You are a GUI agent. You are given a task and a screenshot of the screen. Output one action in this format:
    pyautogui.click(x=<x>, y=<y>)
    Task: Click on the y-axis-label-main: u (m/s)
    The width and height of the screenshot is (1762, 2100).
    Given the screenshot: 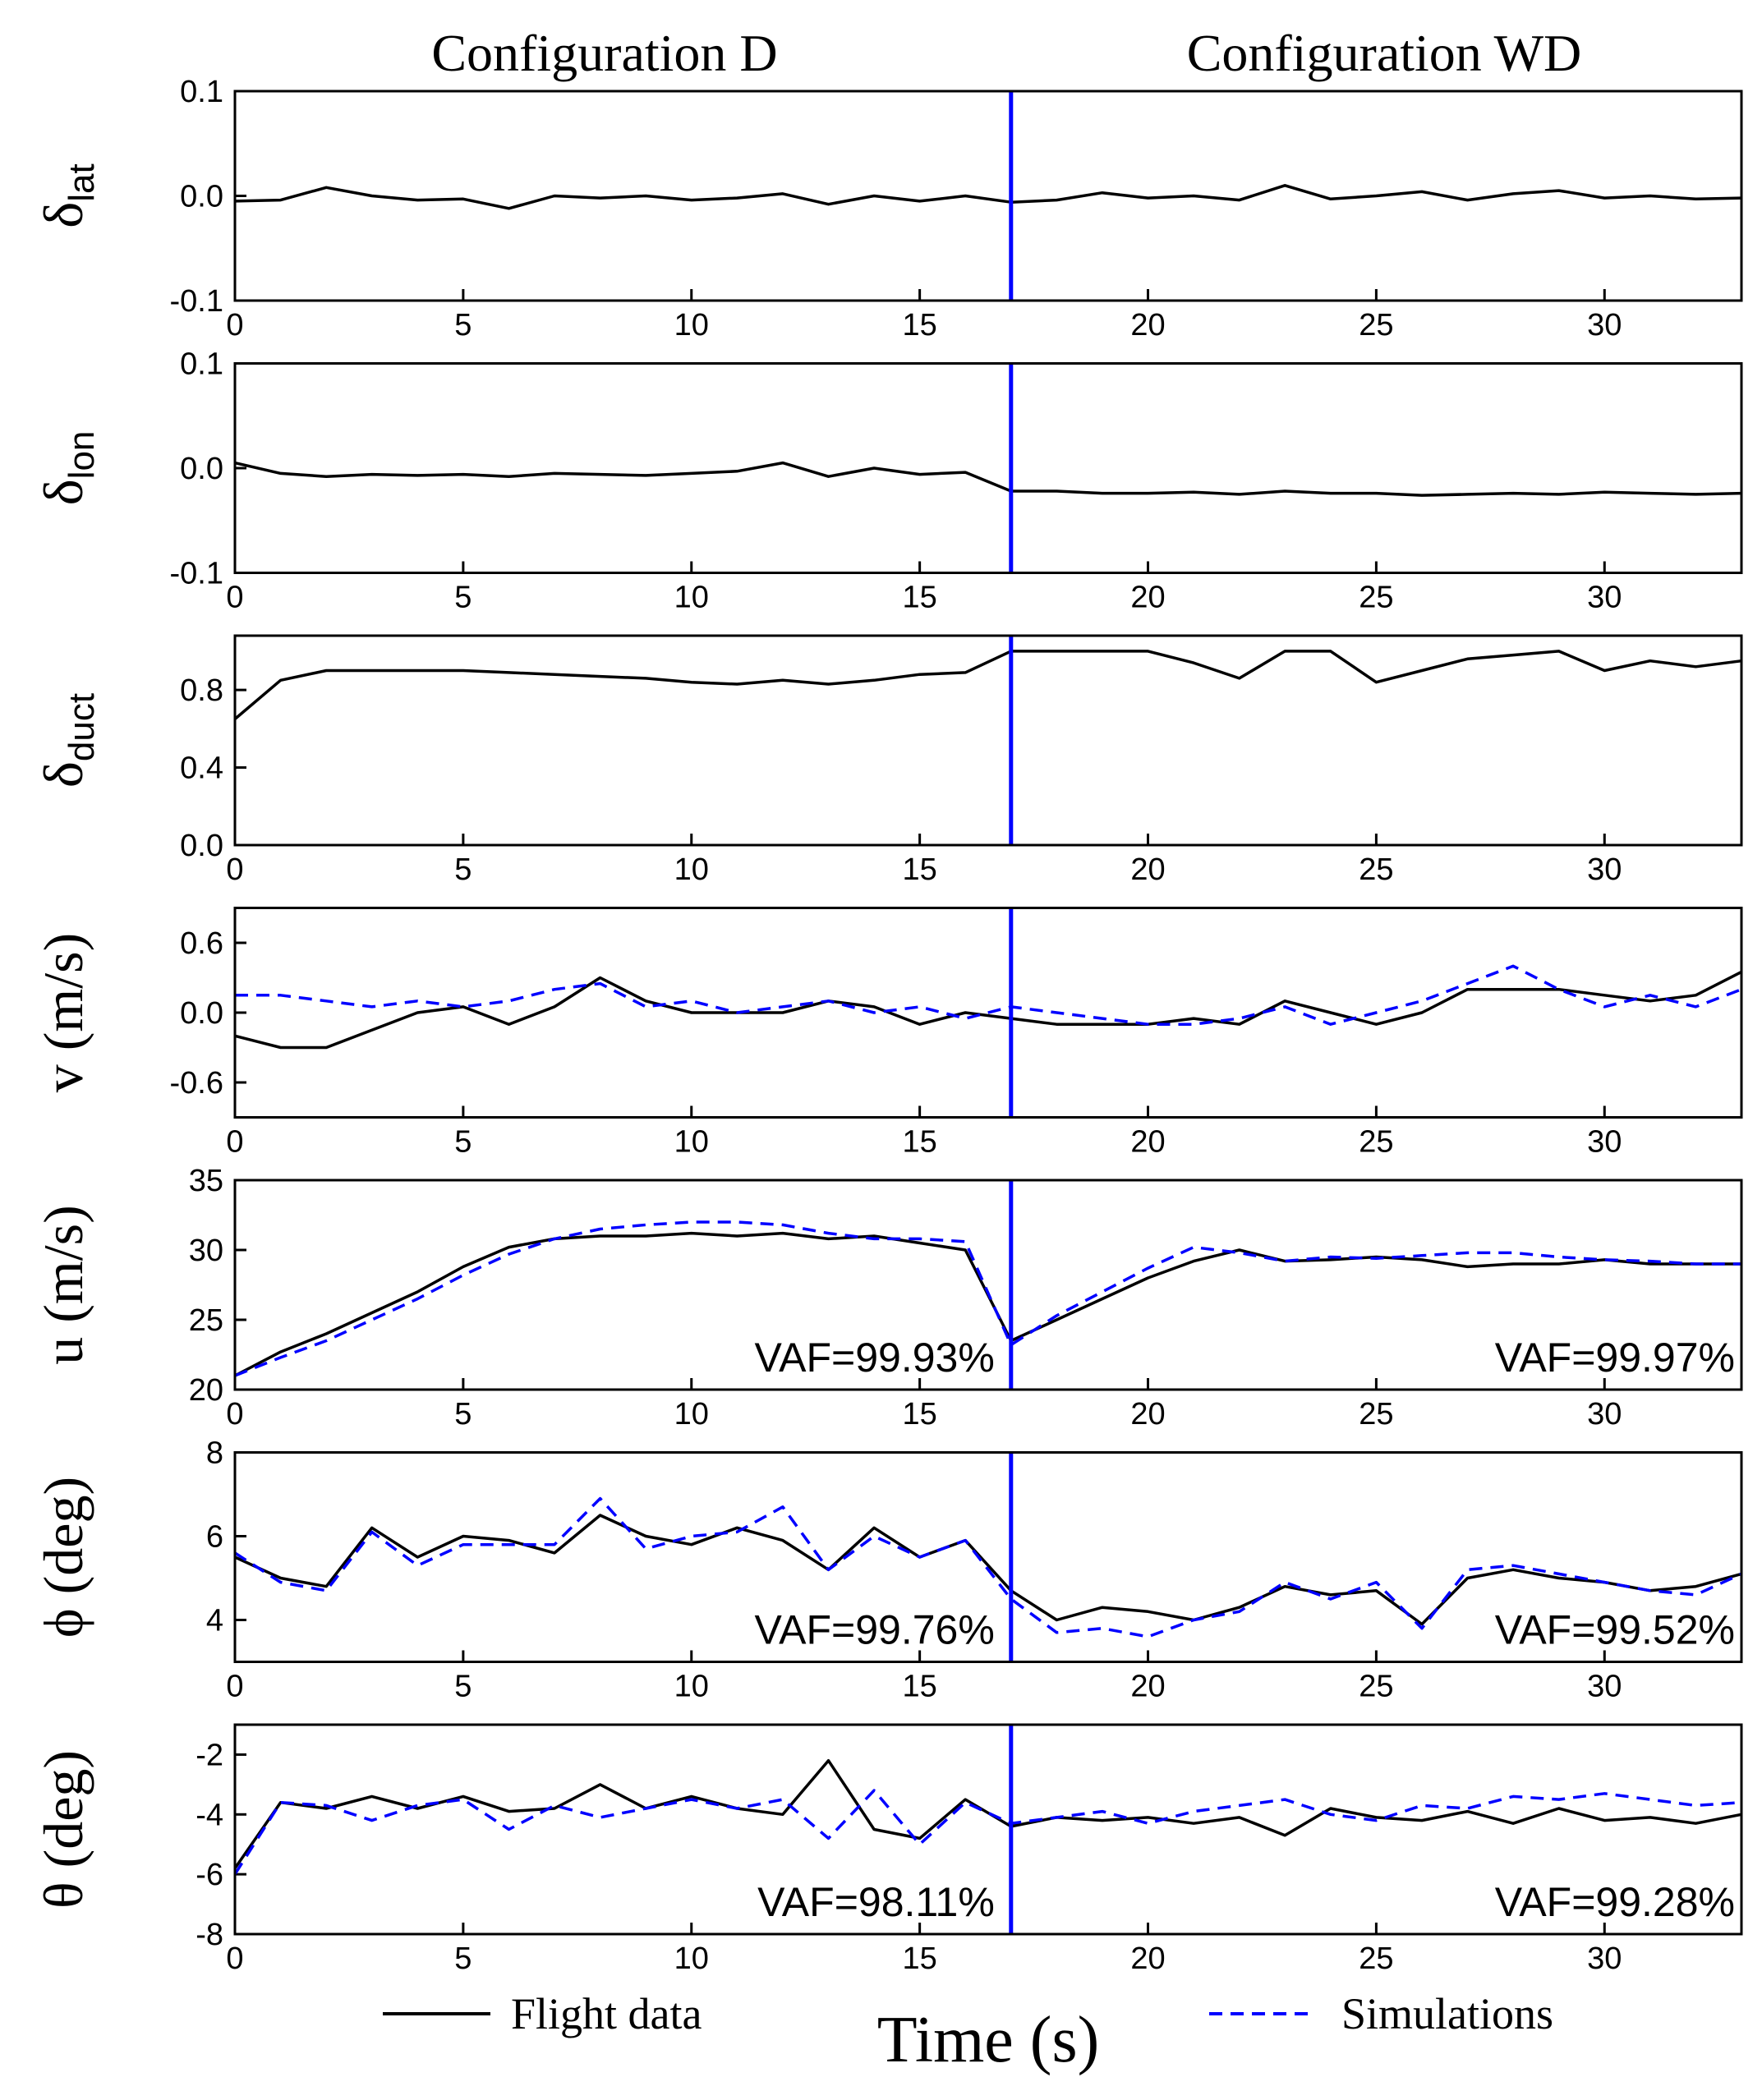 What is the action you would take?
    pyautogui.click(x=63, y=1285)
    